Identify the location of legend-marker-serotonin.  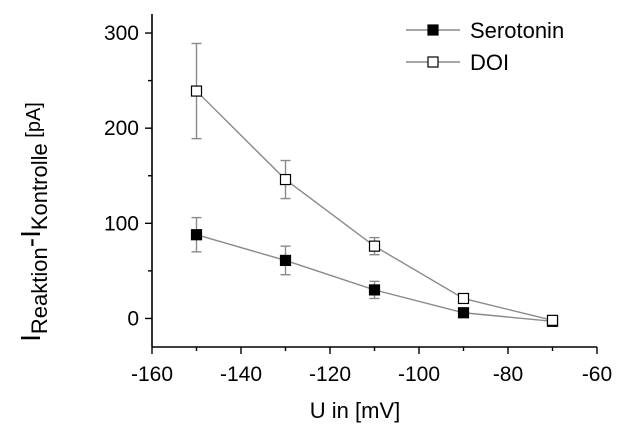
(433, 30).